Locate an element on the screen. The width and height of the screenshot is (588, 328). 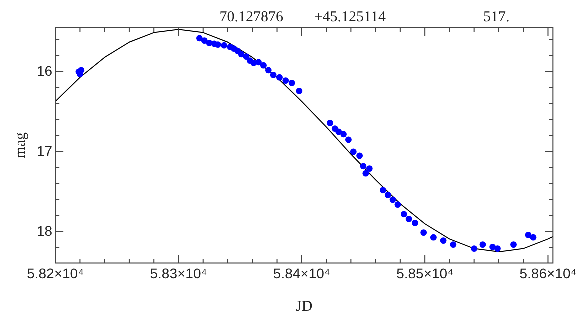
text: +45.125114 is located at coordinates (350, 17).